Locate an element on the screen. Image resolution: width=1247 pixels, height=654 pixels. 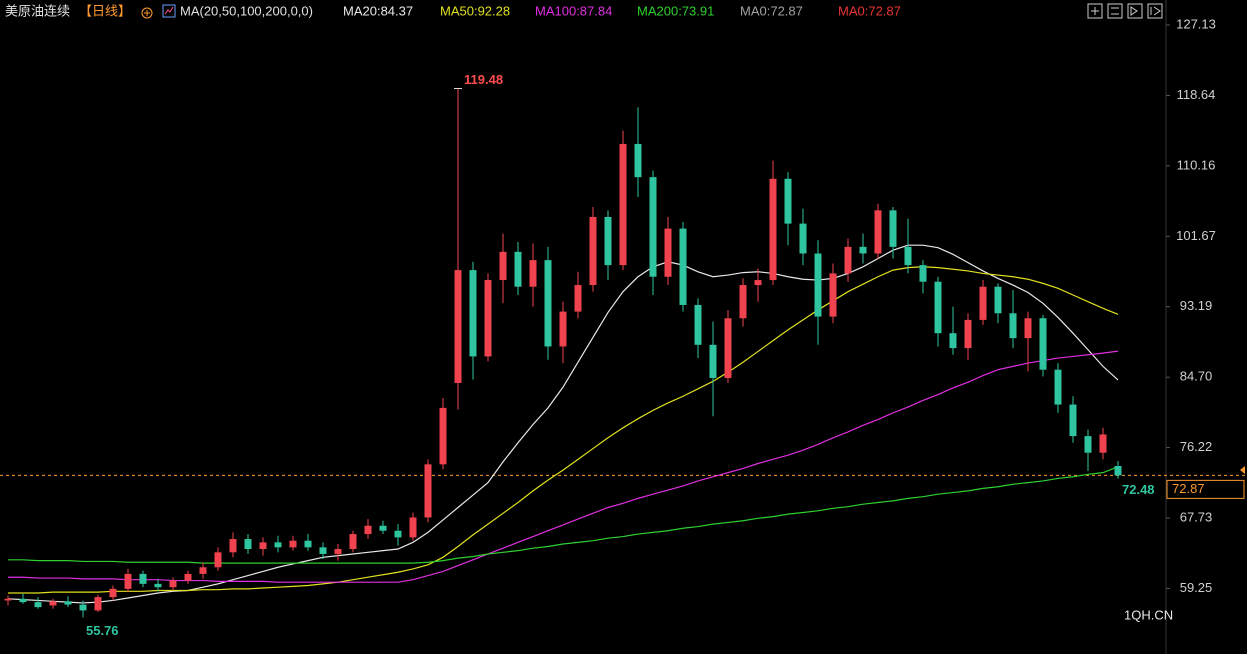
chart-title: 美原油连续 is located at coordinates (37, 10).